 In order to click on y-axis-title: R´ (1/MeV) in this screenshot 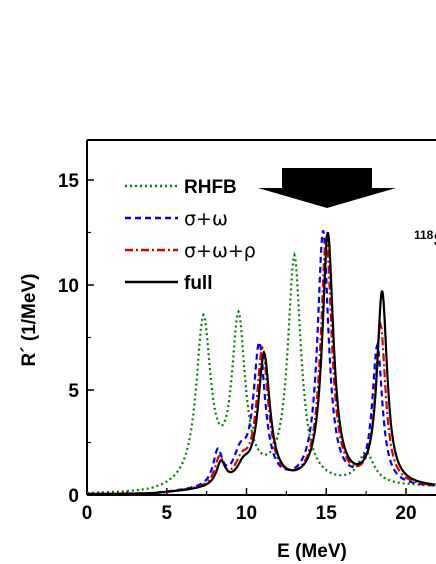, I will do `click(29, 320)`.